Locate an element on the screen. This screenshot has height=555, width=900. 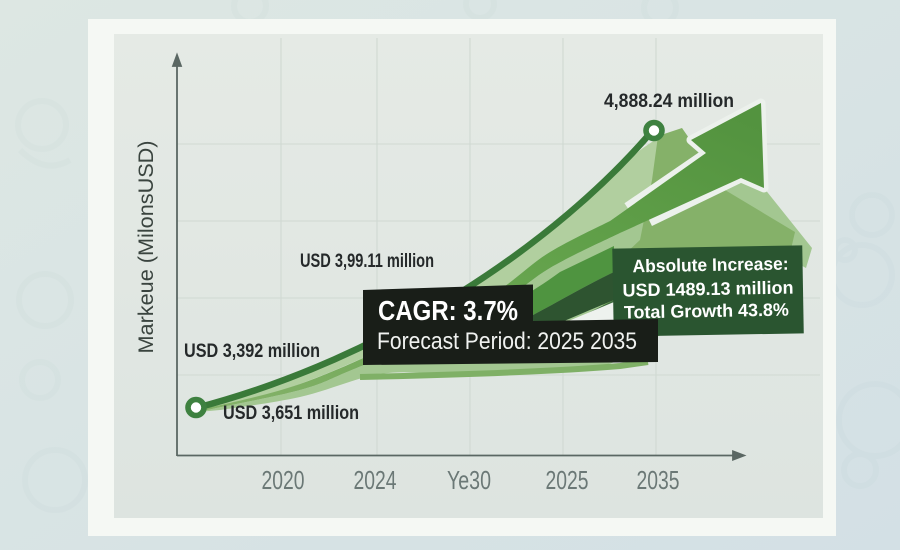
svg-text: CAGR: 3.7% is located at coordinates (448, 310).